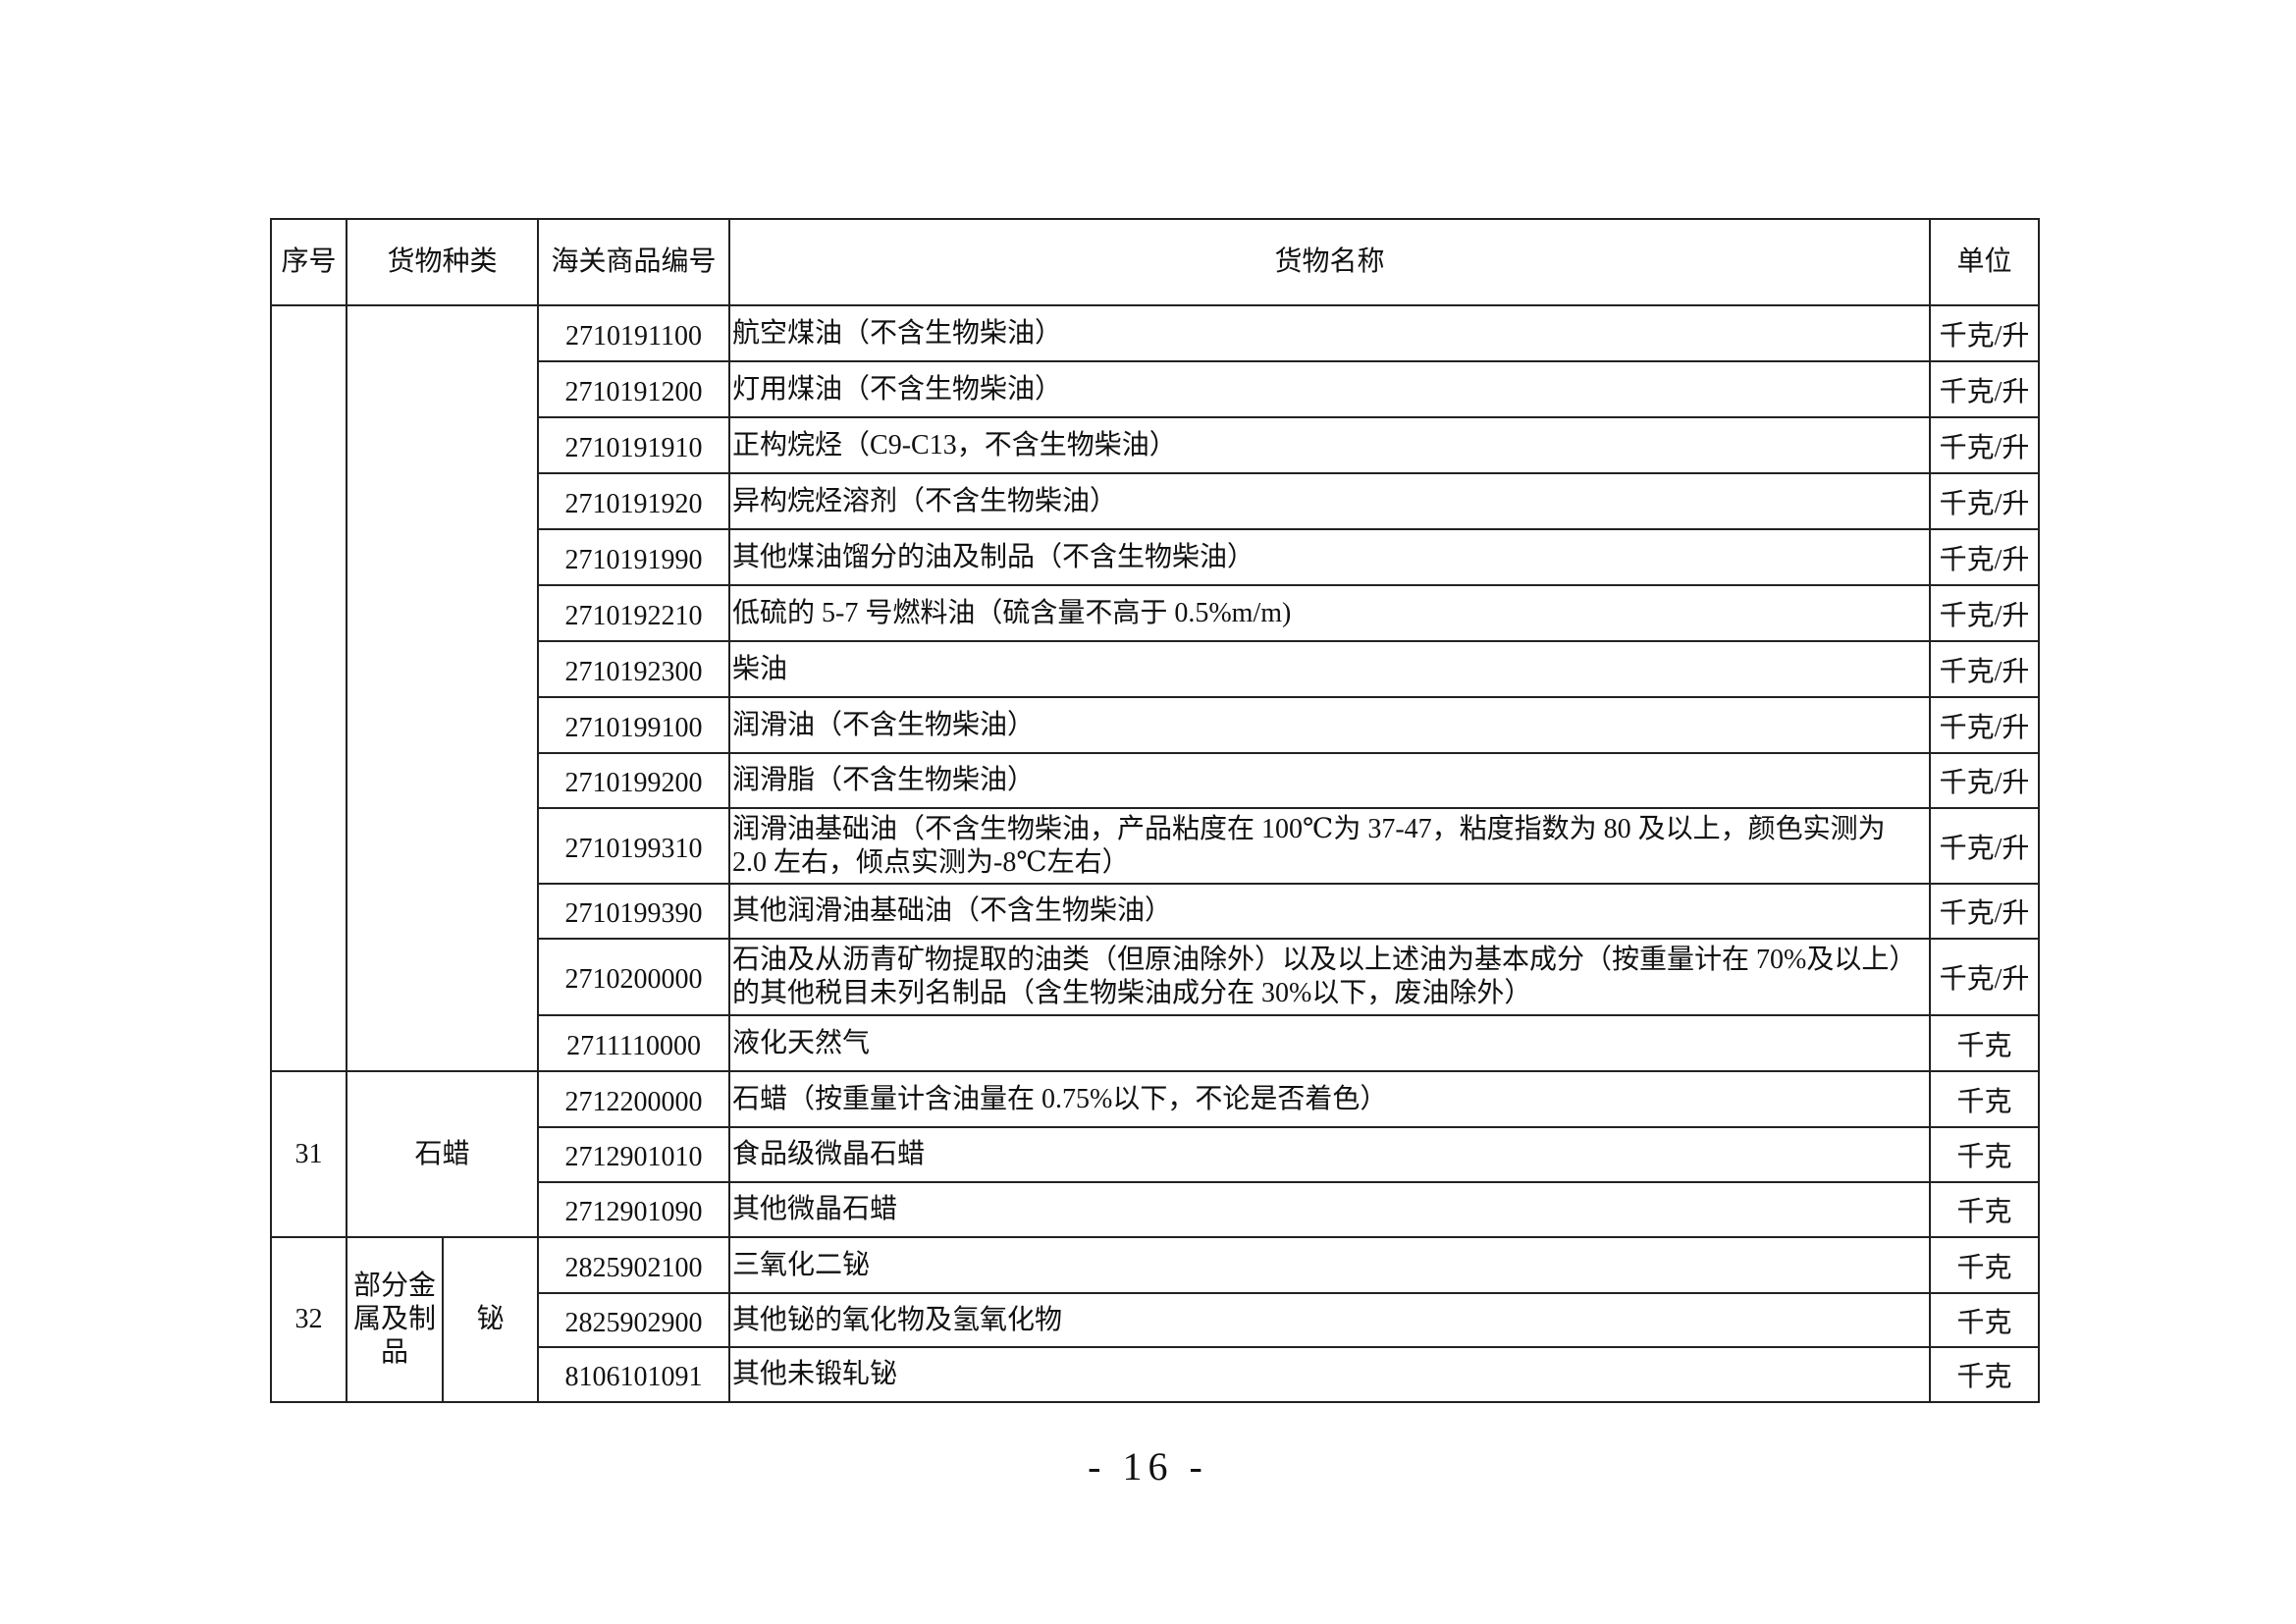 The width and height of the screenshot is (2296, 1624). I want to click on goods-name: 低硫的 5-7 号燃料油（硫含量不高于 0.5%m/m), so click(1330, 613).